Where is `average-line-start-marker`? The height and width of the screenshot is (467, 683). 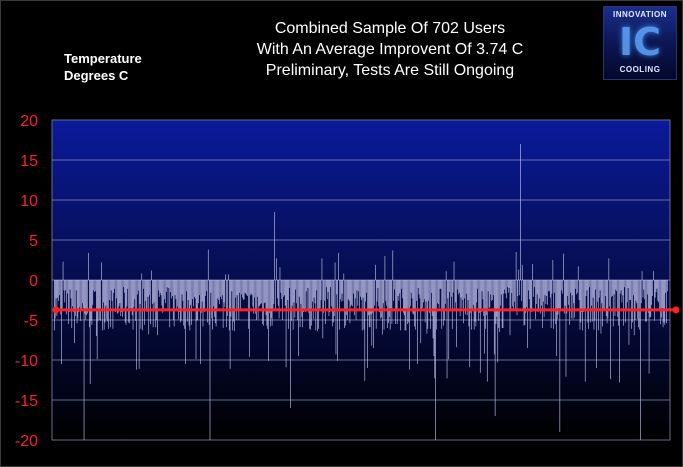
average-line-start-marker is located at coordinates (56, 310).